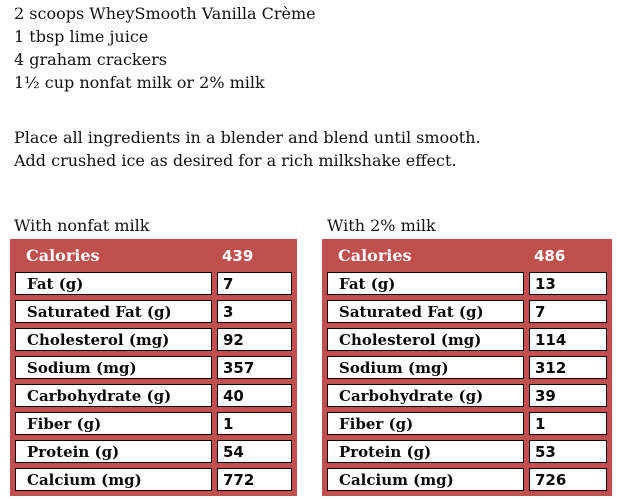 Image resolution: width=617 pixels, height=499 pixels. I want to click on nutrient-row: Fat (g) 13, so click(467, 283).